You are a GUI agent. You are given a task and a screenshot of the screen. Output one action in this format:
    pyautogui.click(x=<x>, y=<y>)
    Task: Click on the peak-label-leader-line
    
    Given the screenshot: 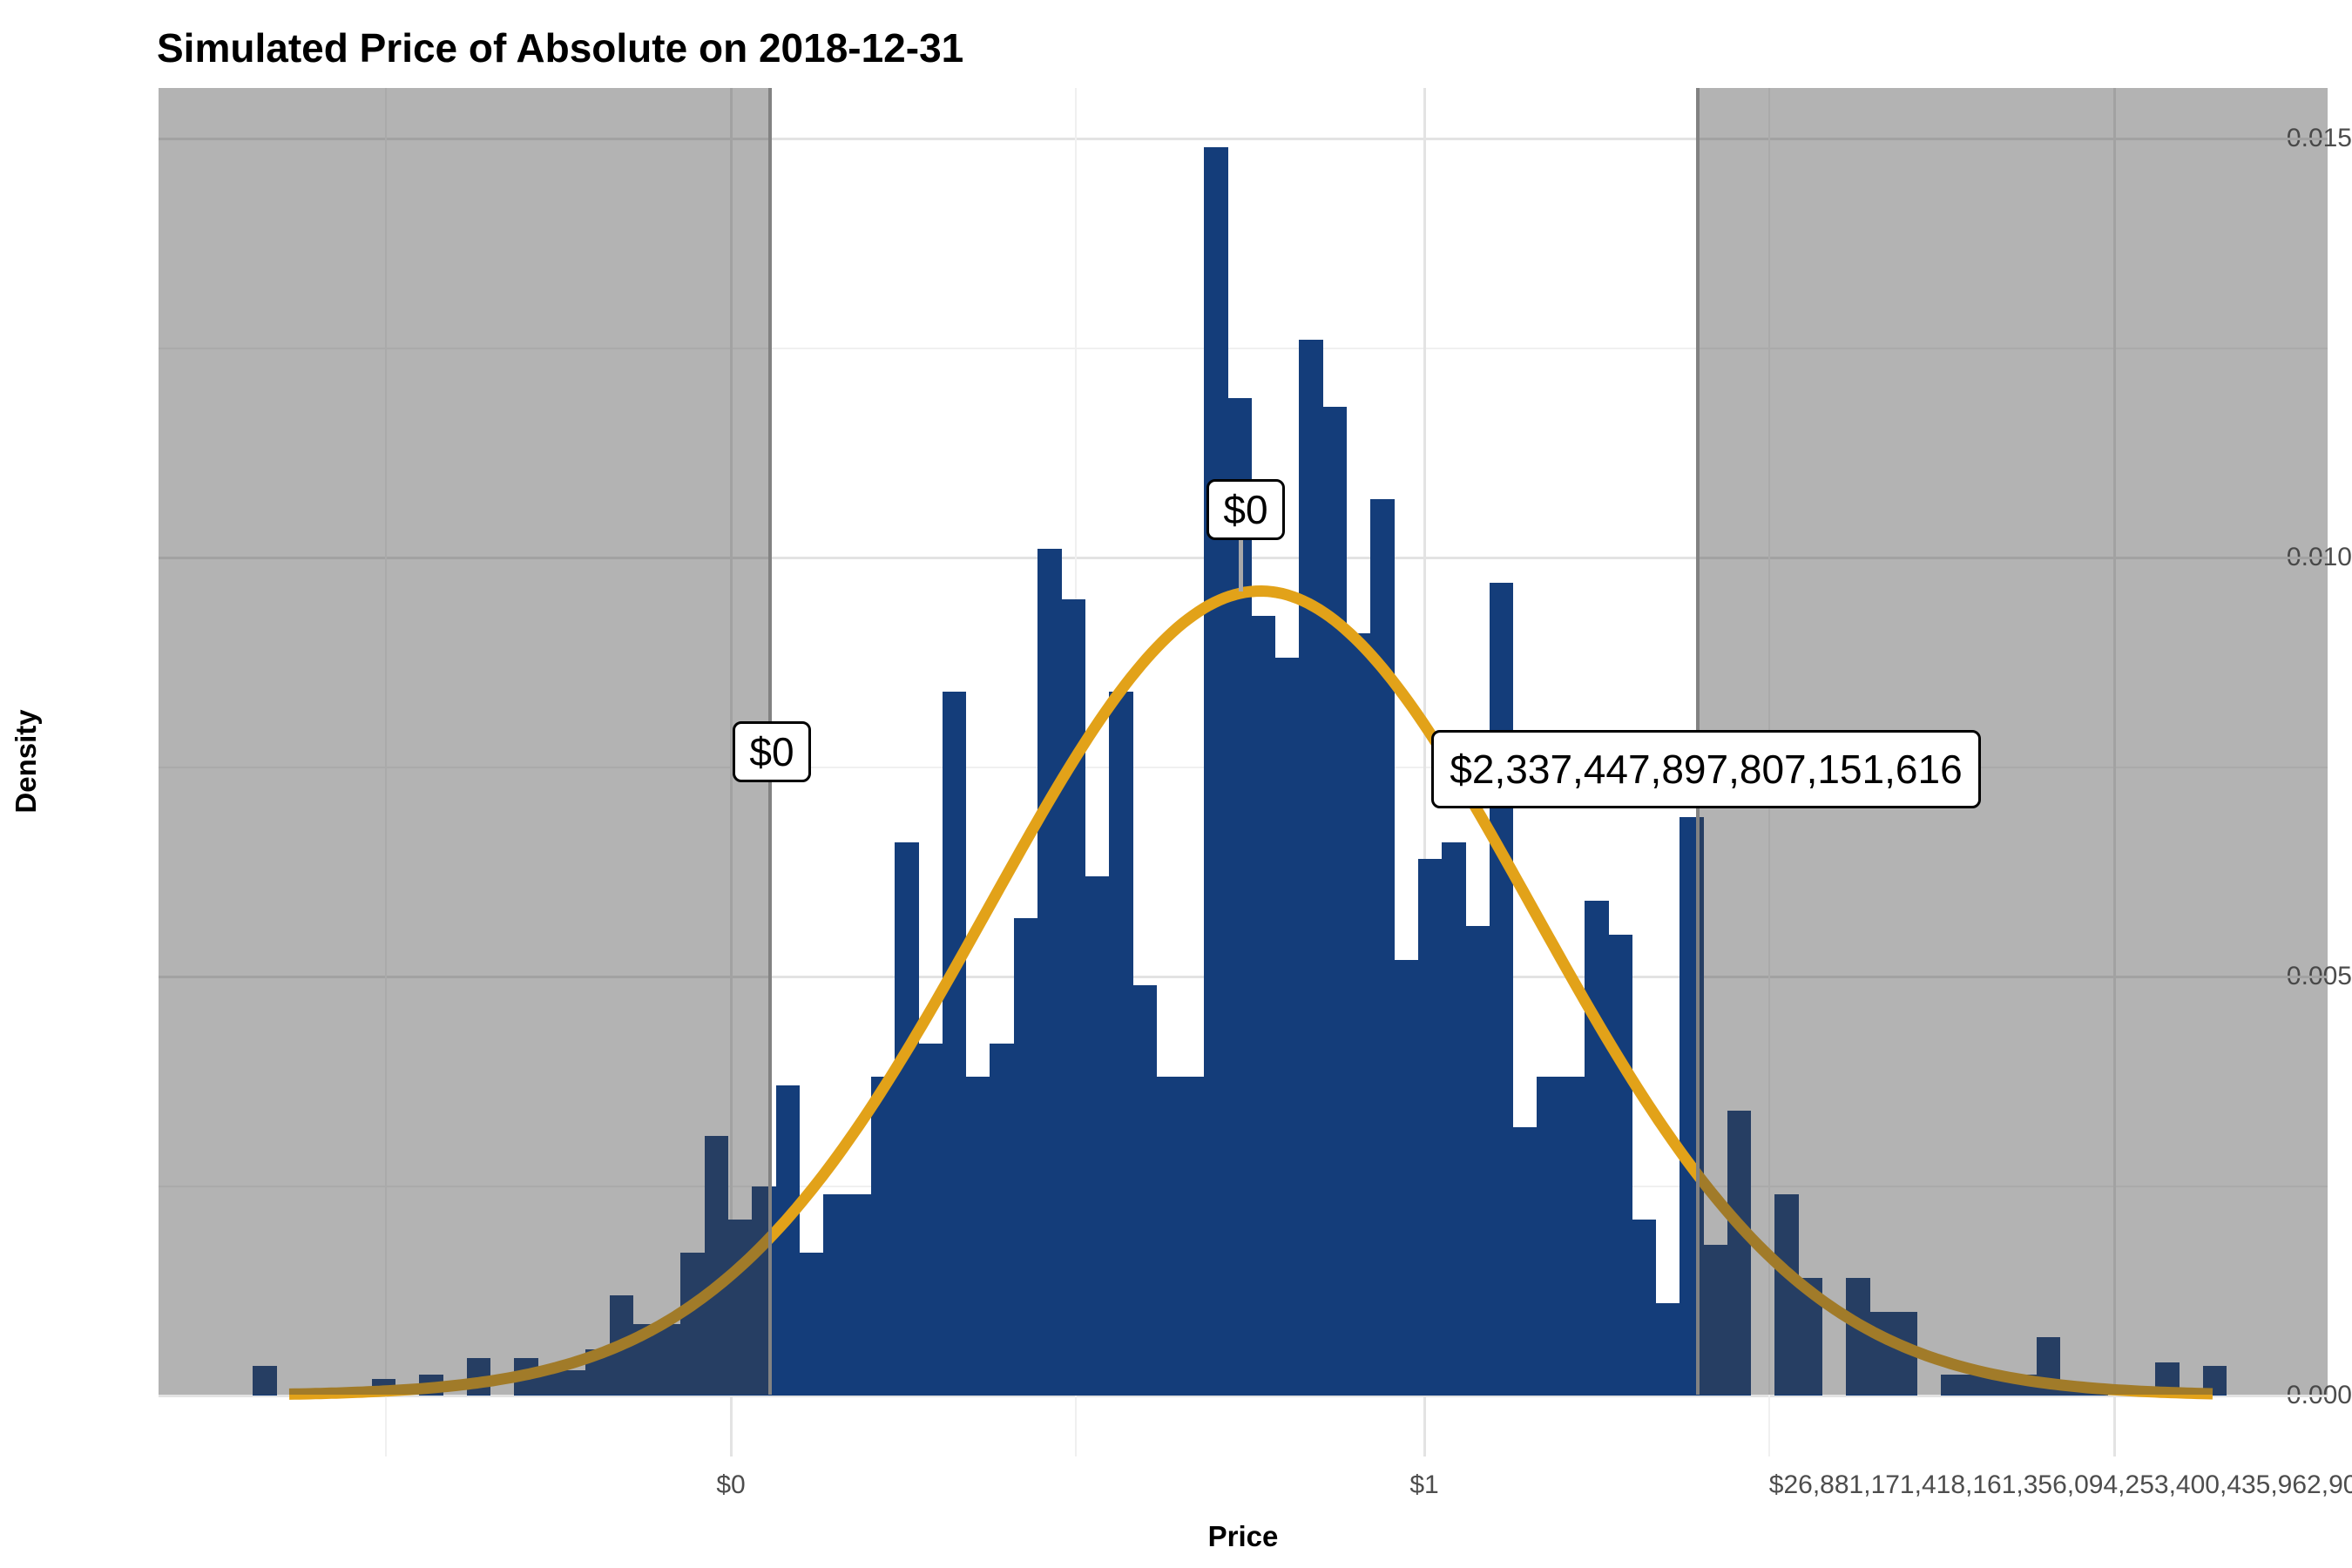 What is the action you would take?
    pyautogui.click(x=1241, y=562)
    